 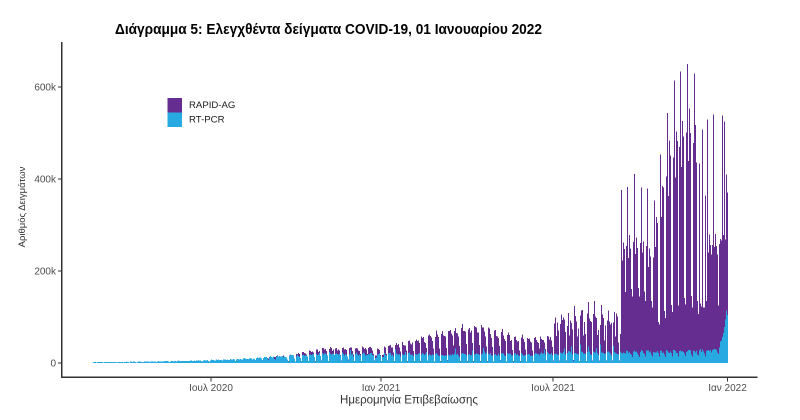 What do you see at coordinates (409, 401) in the screenshot?
I see `svg-text: Ημερομηνία Επιβεβαίωσης` at bounding box center [409, 401].